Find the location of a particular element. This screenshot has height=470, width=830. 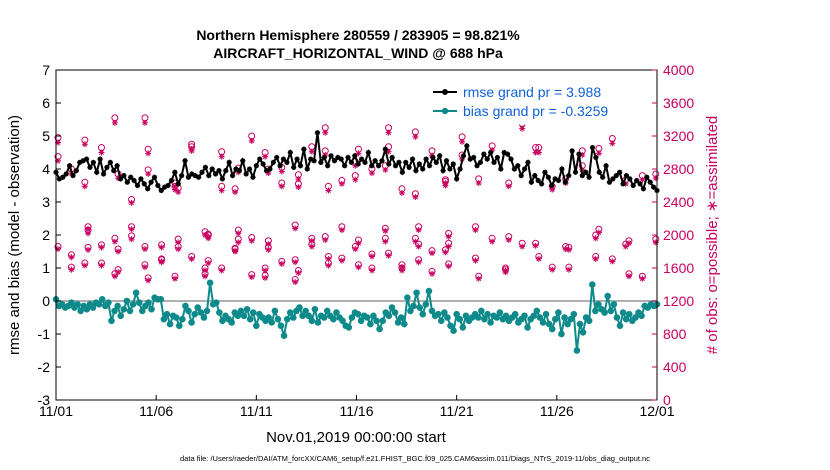

y-tick-label: 4 is located at coordinates (46, 169).